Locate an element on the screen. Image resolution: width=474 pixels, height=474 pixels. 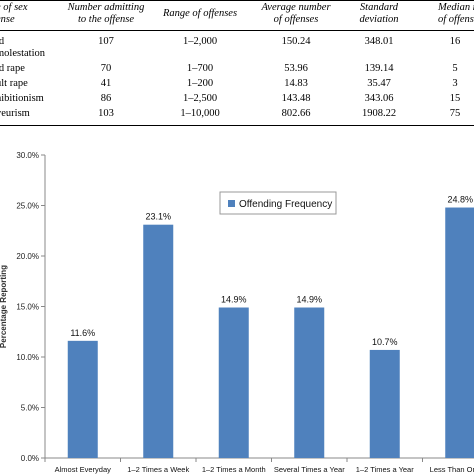
category-label-4: Several Times a Year is located at coordinates (309, 469).